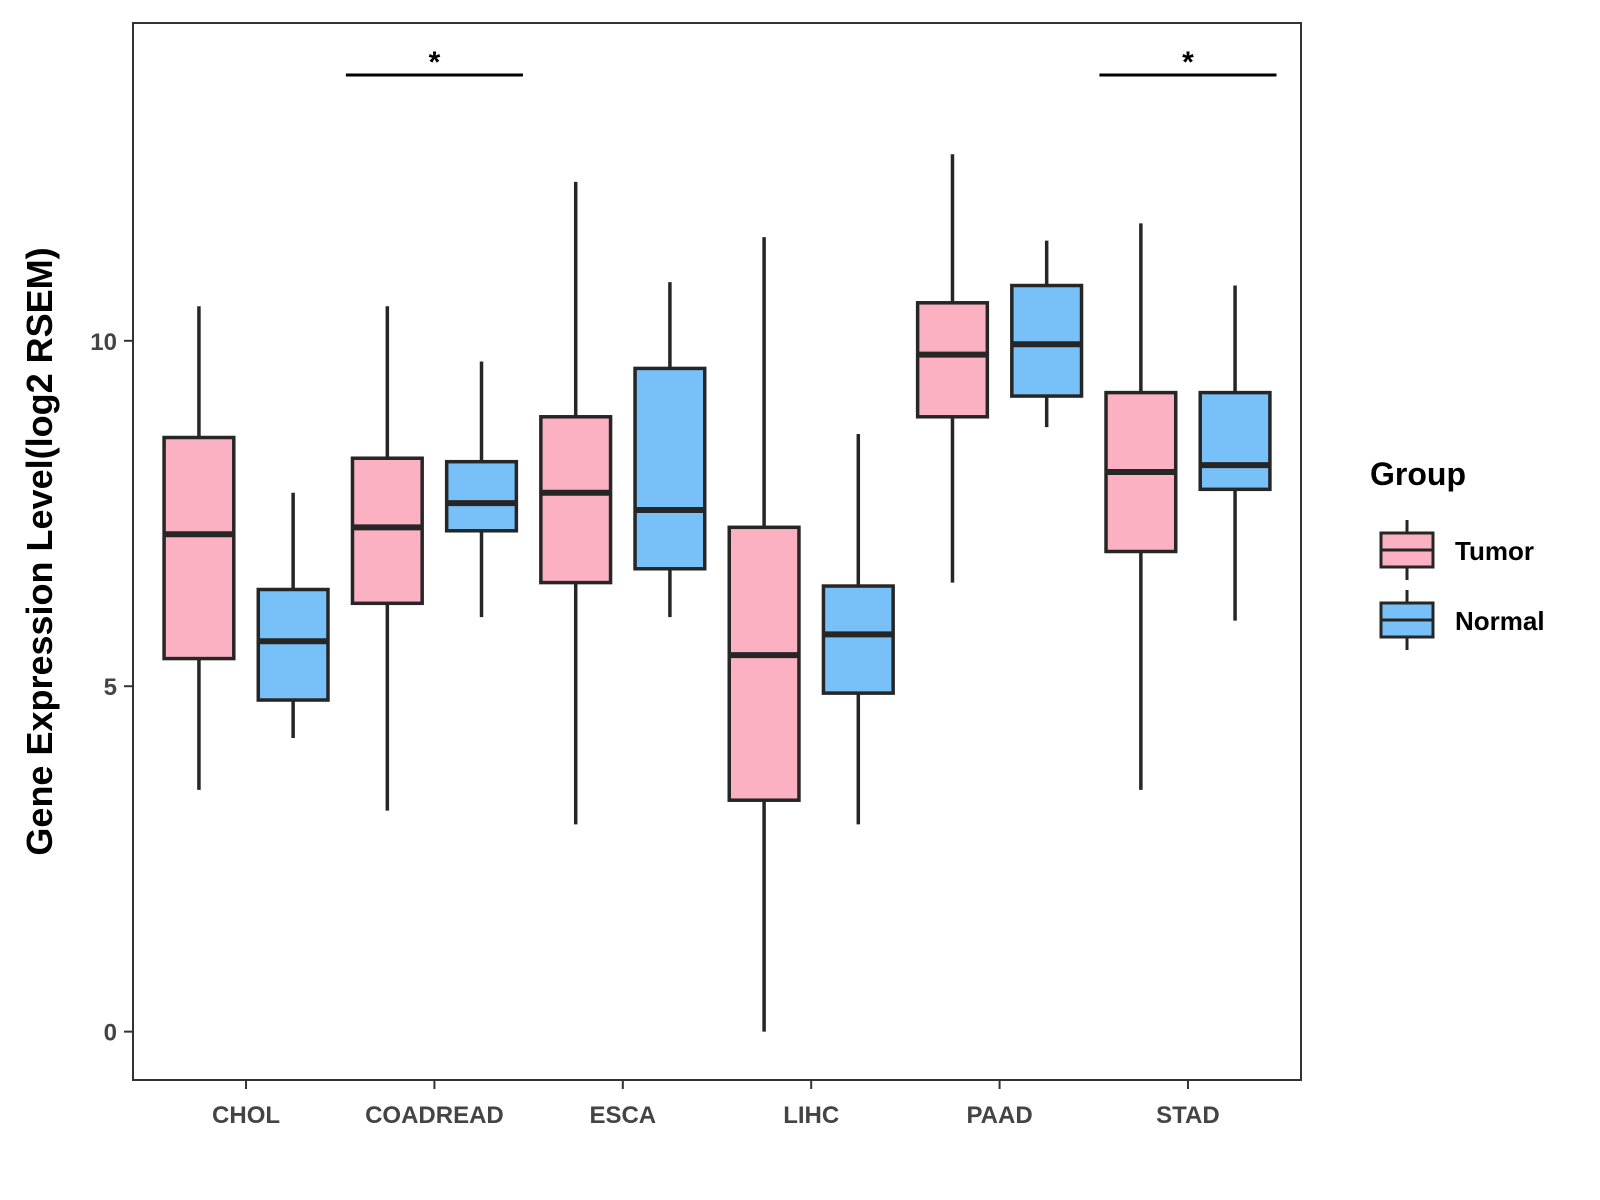 The width and height of the screenshot is (1600, 1200). I want to click on box-tumor-chol, so click(199, 548).